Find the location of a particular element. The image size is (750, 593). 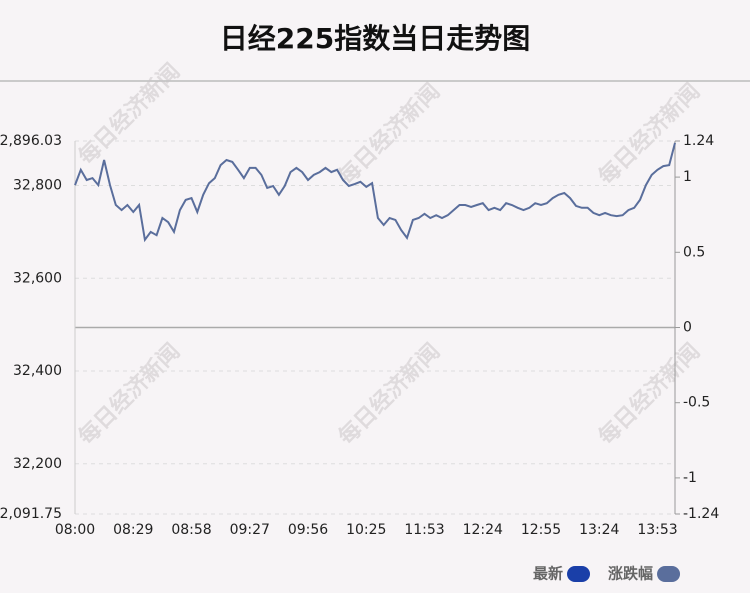

y-tick-label: 32,896.03 is located at coordinates (31, 141).